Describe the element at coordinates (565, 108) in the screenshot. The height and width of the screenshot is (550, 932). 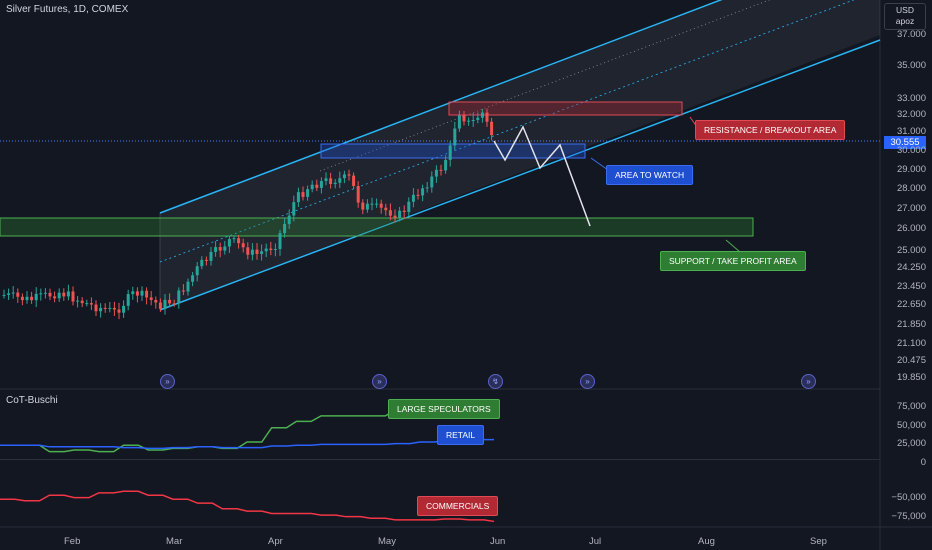
I see `resistance-zone` at that location.